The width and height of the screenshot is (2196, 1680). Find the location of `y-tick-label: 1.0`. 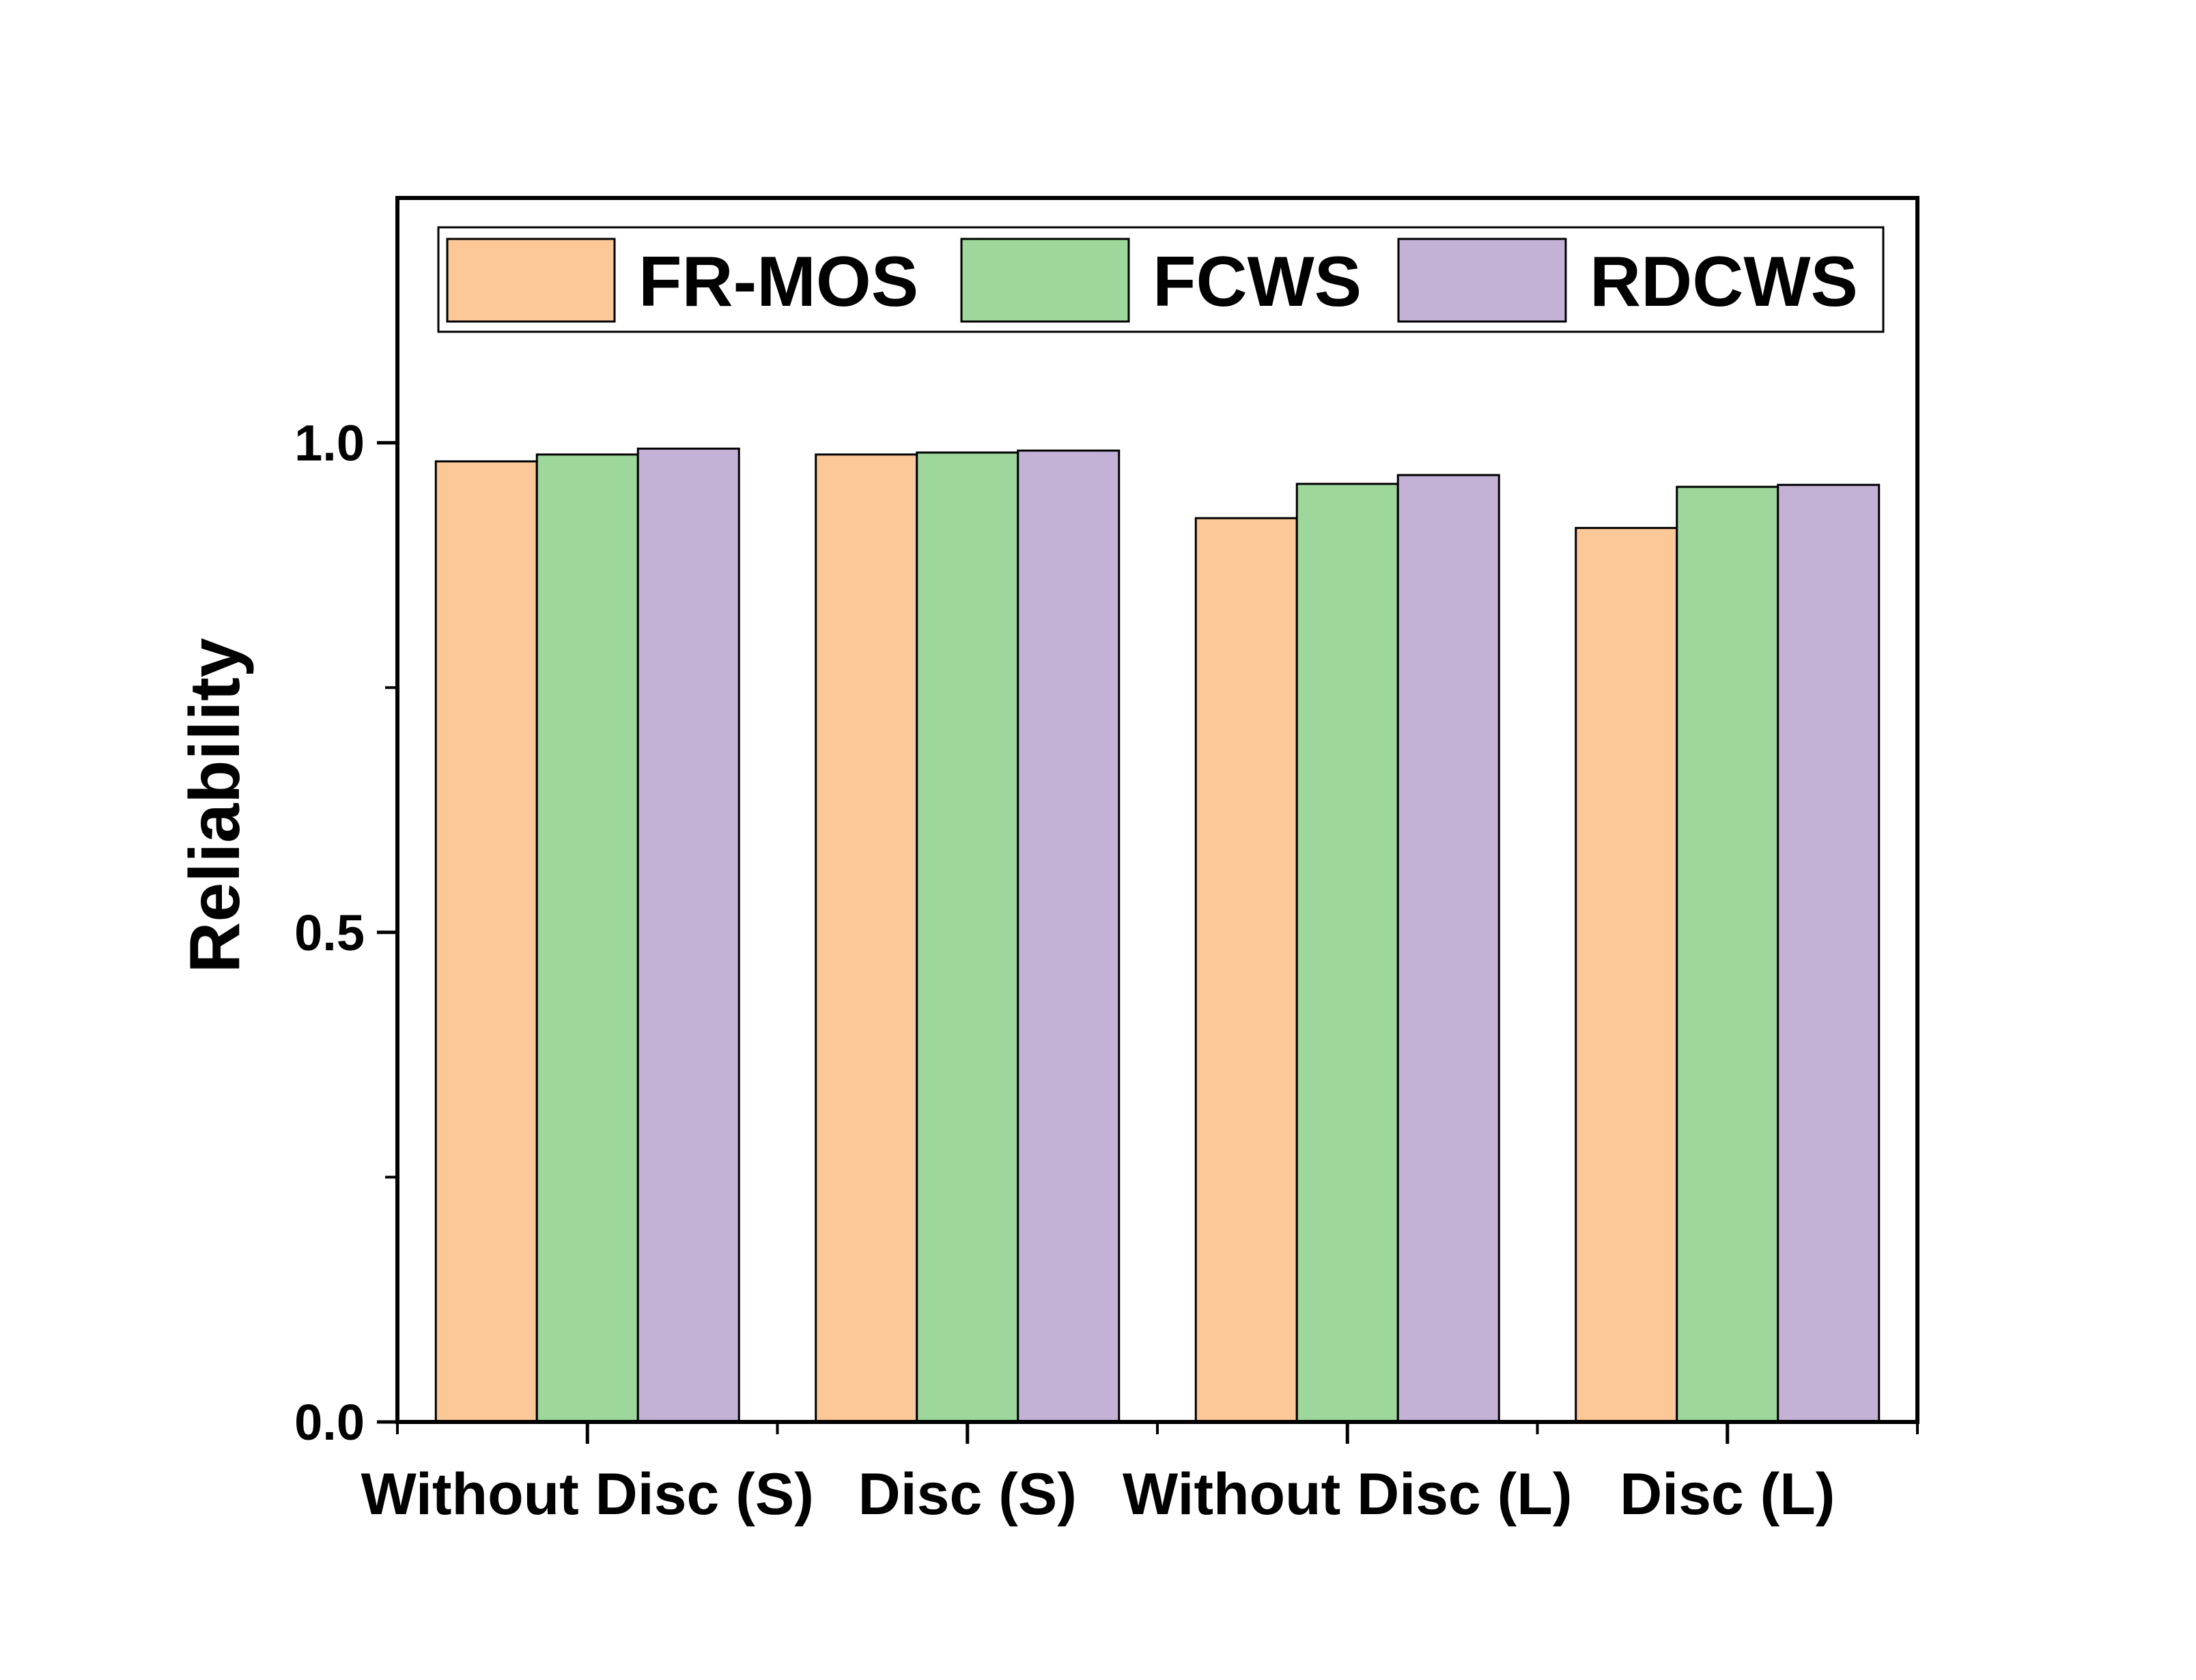

y-tick-label: 1.0 is located at coordinates (329, 443).